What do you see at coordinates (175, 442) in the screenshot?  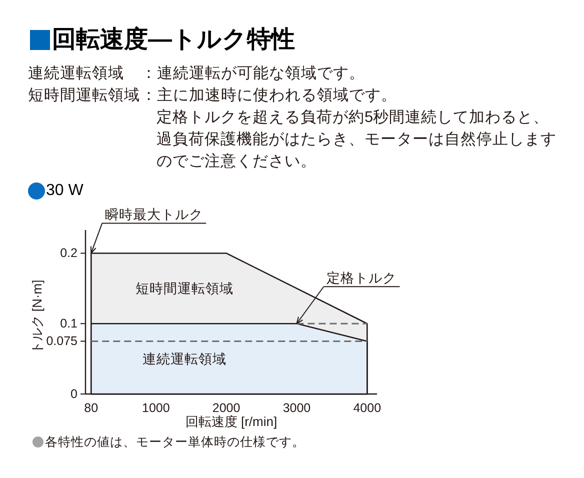 I see `text: 各特性の値は、モーター単体時の仕様です。` at bounding box center [175, 442].